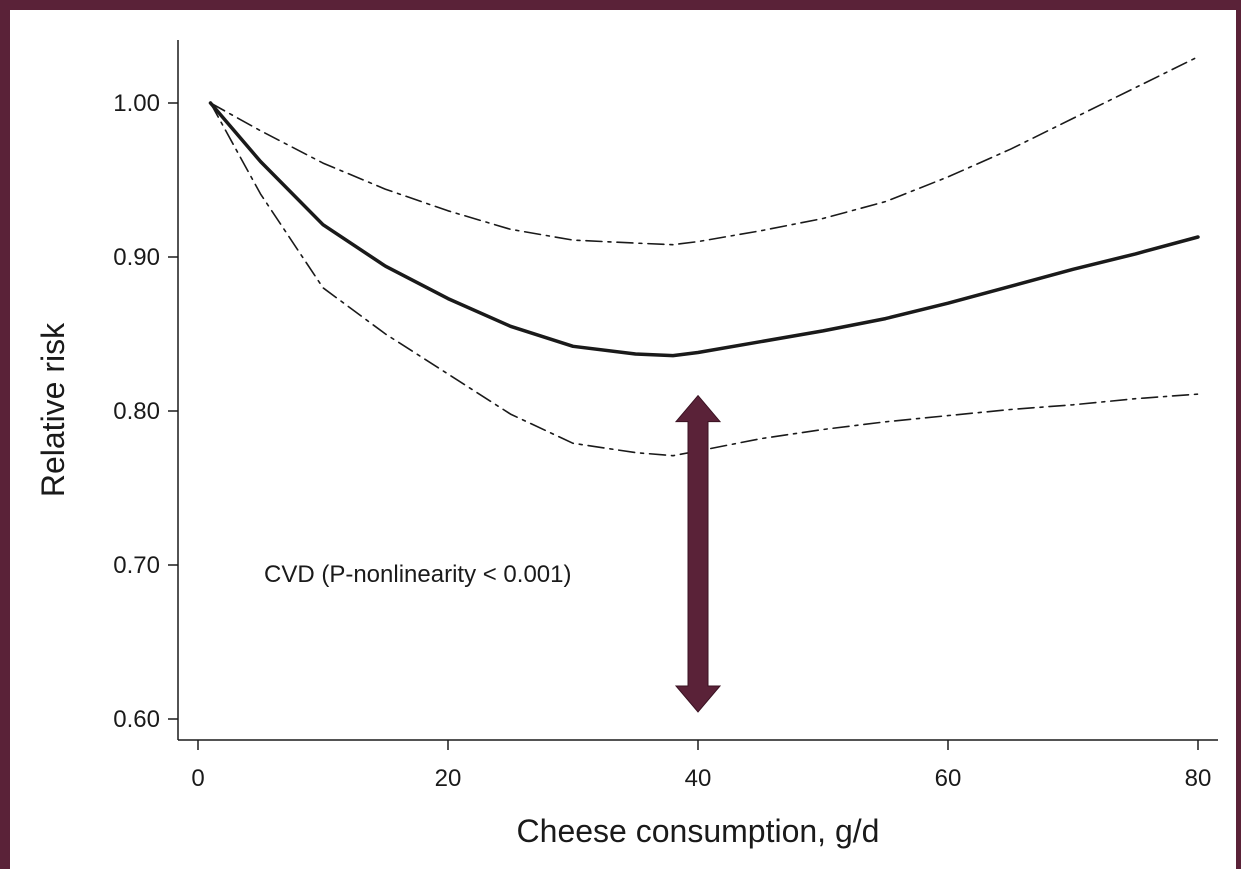 Image resolution: width=1241 pixels, height=869 pixels. I want to click on y-tick-label: 0.70, so click(136, 565).